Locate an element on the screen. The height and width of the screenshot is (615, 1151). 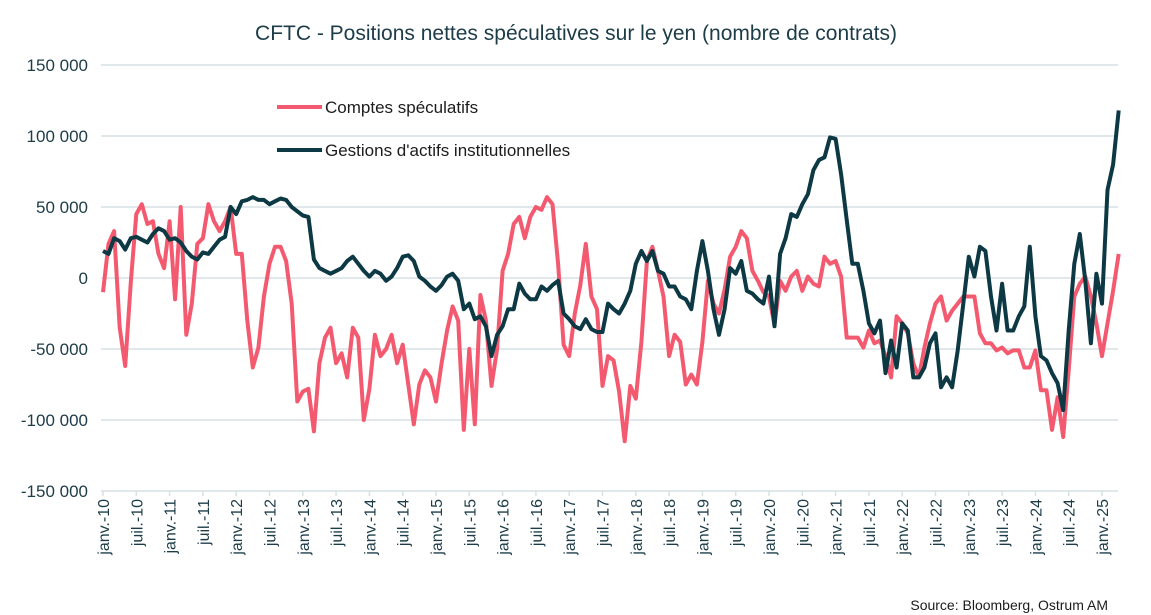
x-tick-label: janv.-18 is located at coordinates (637, 527).